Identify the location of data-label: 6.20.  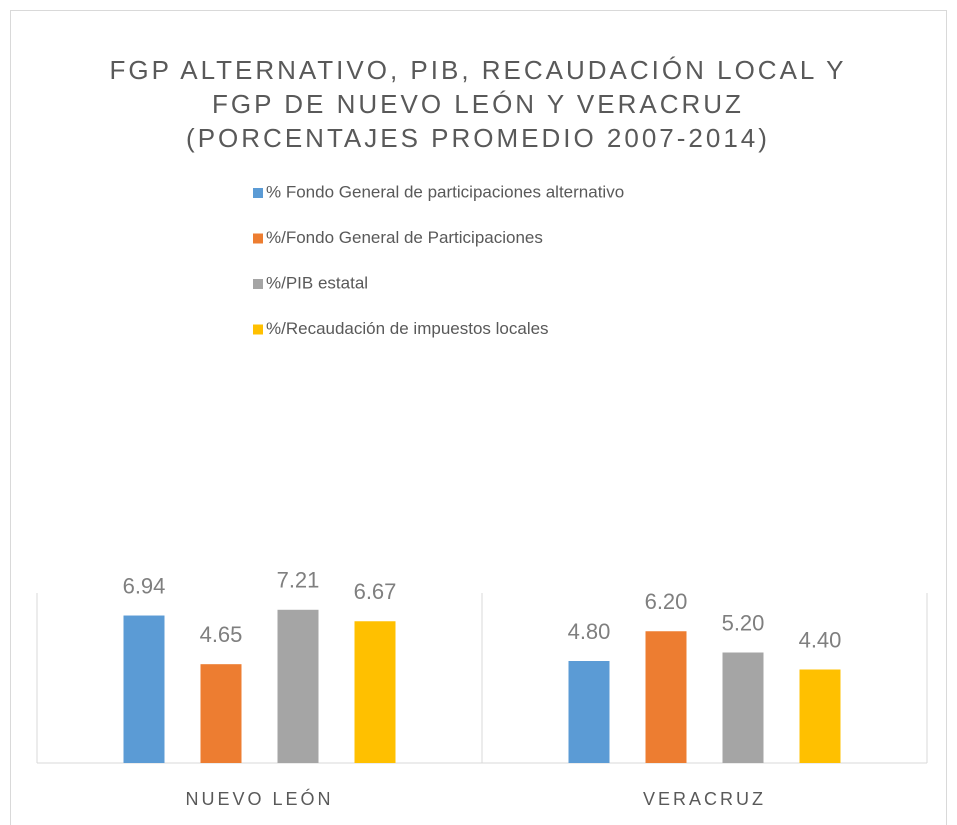
(666, 601).